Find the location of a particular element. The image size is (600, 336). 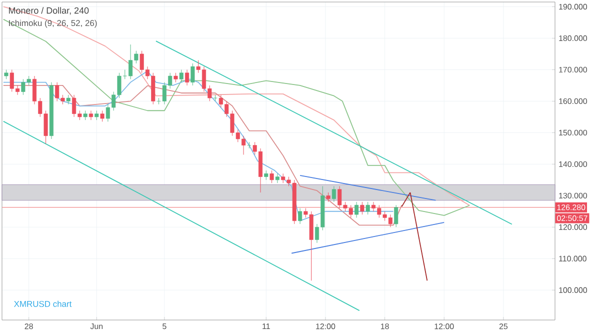

text: Ichimoku (9, 26, 52, 26) is located at coordinates (53, 24).